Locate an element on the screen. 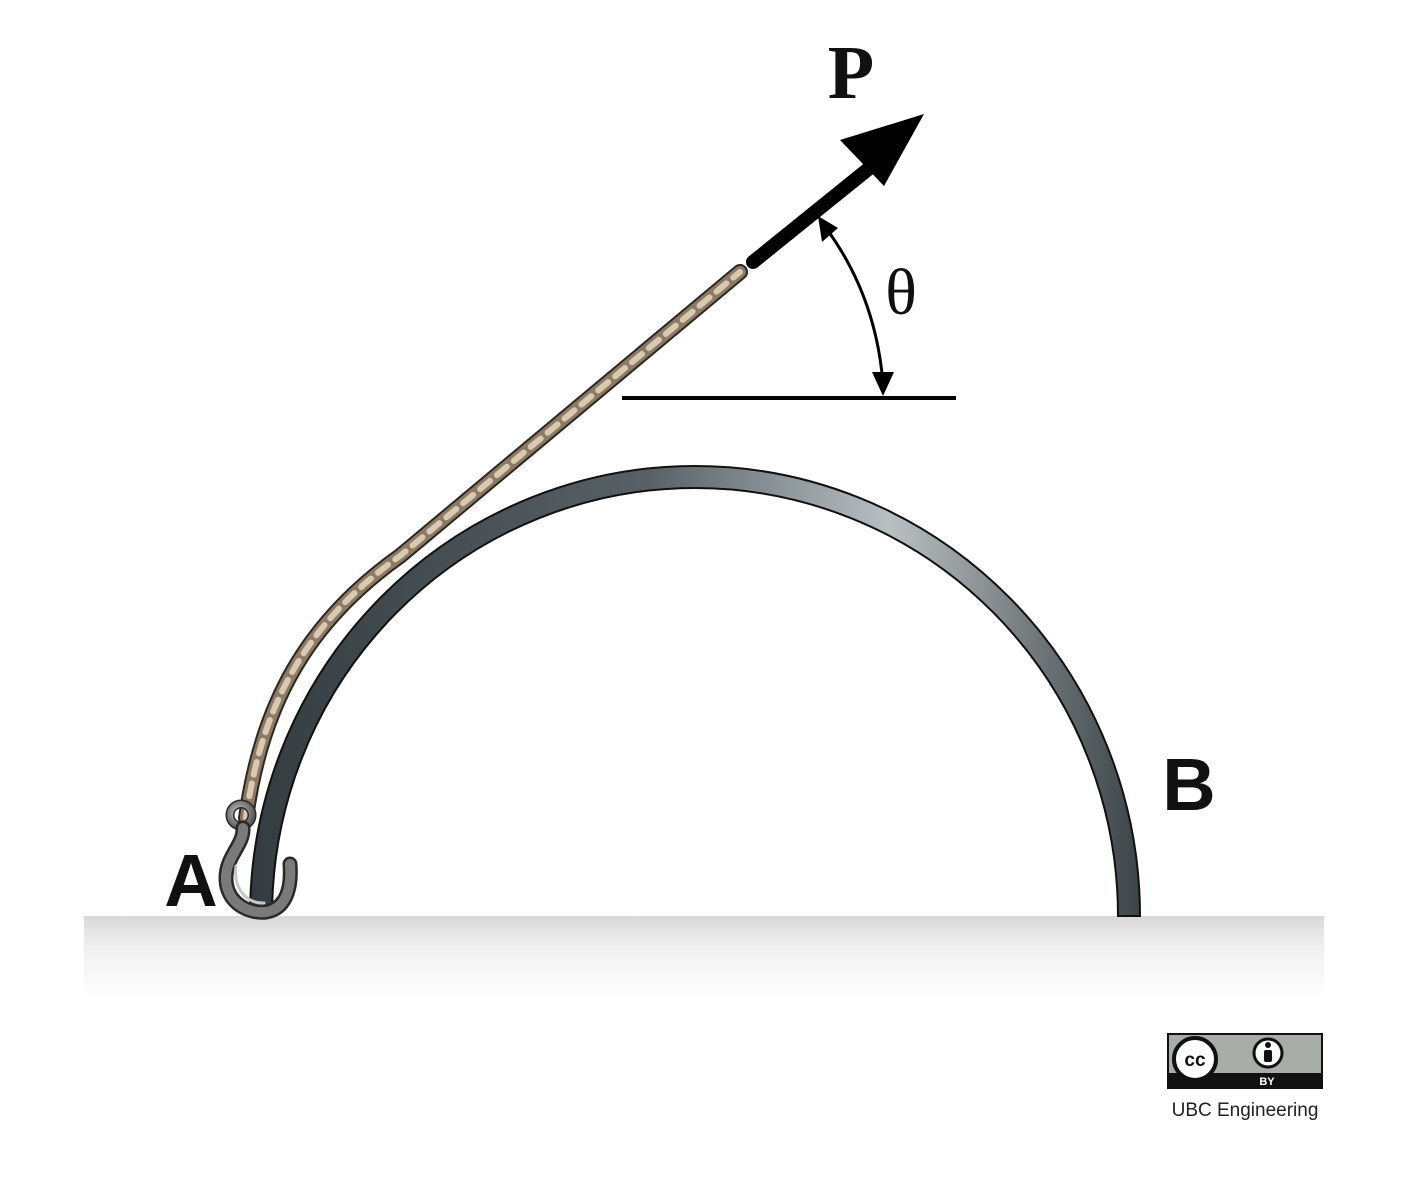  svg-text: cc is located at coordinates (1195, 1060).